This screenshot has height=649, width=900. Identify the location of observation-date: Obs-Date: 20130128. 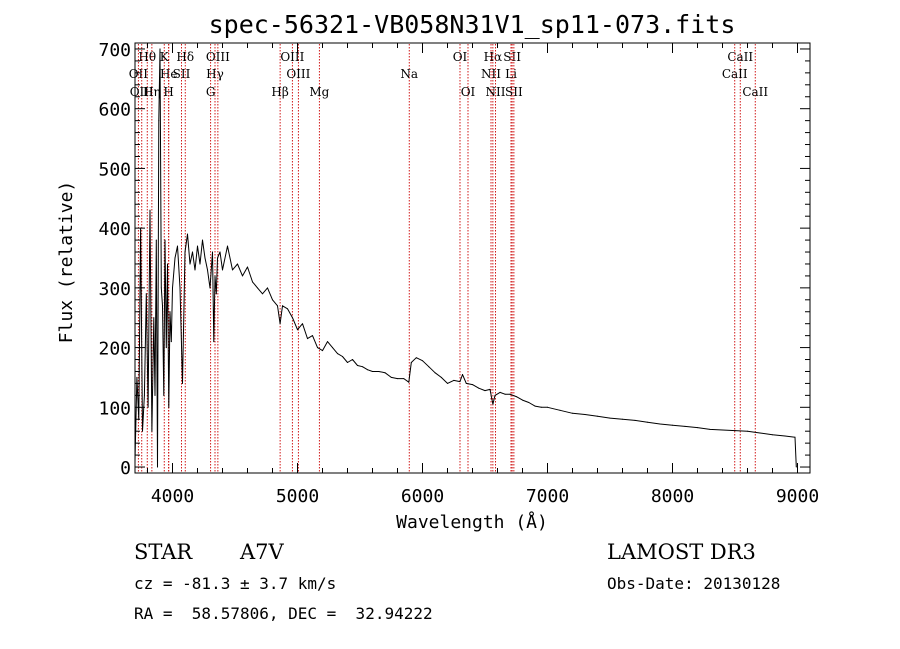
(694, 583).